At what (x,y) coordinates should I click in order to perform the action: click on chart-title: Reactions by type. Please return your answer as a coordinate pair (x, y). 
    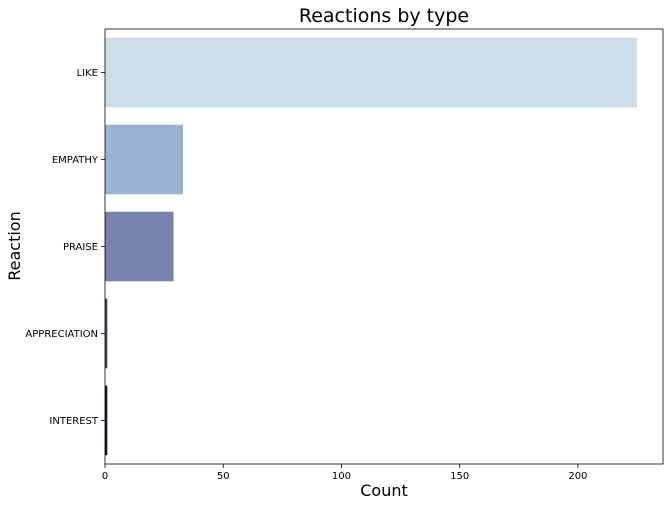
    Looking at the image, I should click on (384, 16).